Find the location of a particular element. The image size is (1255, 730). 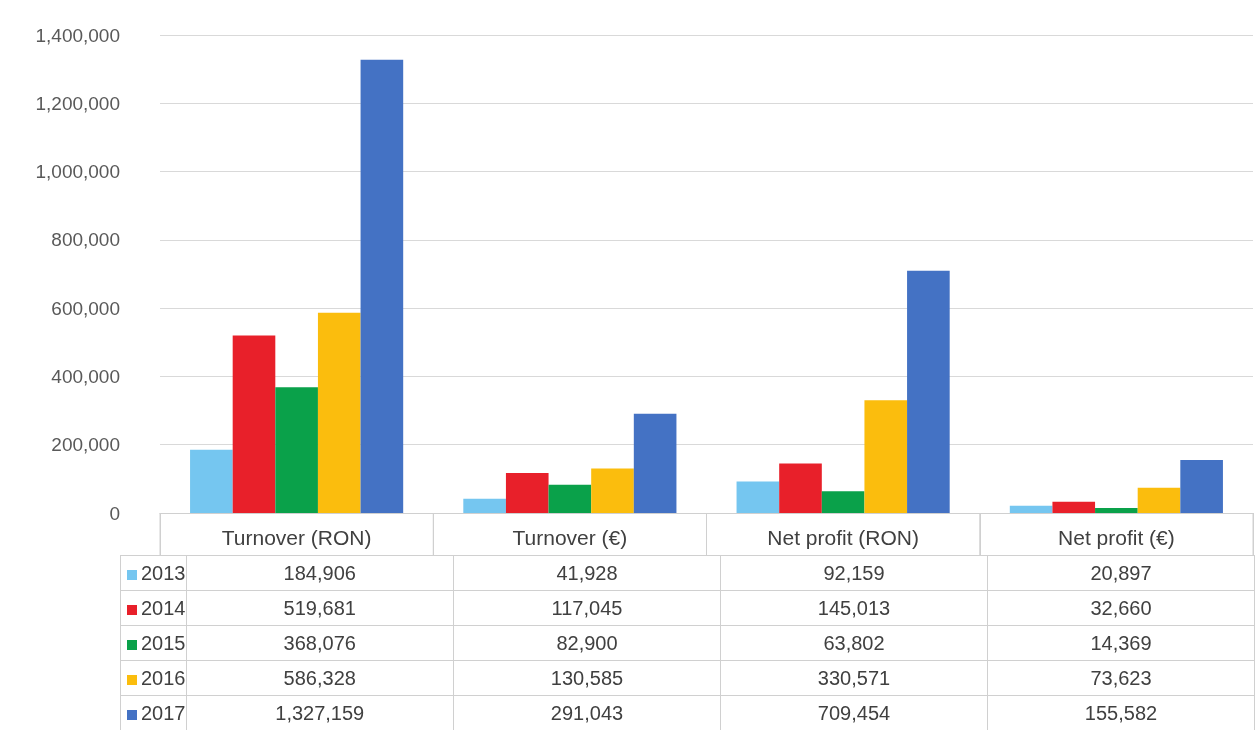

data-label: 32,660 is located at coordinates (1121, 608).